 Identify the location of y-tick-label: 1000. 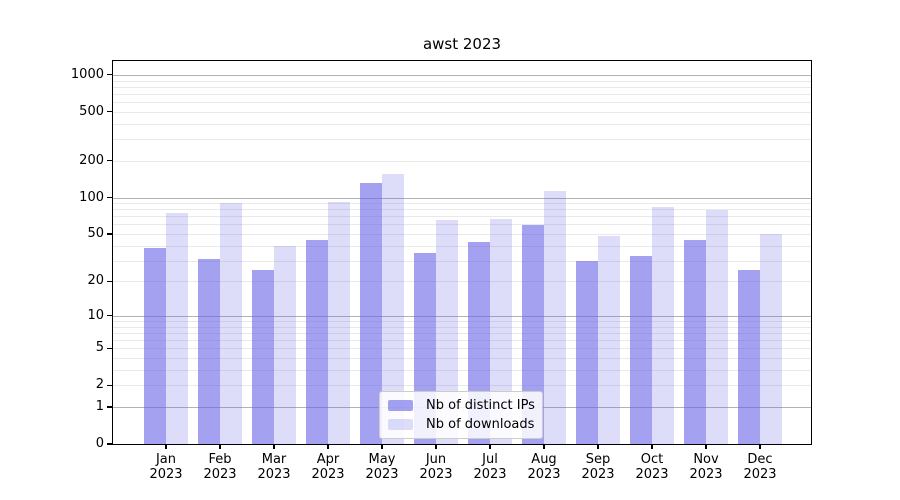
(87, 74).